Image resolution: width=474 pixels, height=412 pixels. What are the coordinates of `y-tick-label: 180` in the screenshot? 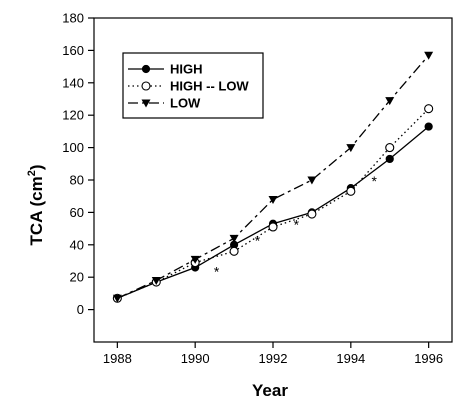 It's located at (73, 18).